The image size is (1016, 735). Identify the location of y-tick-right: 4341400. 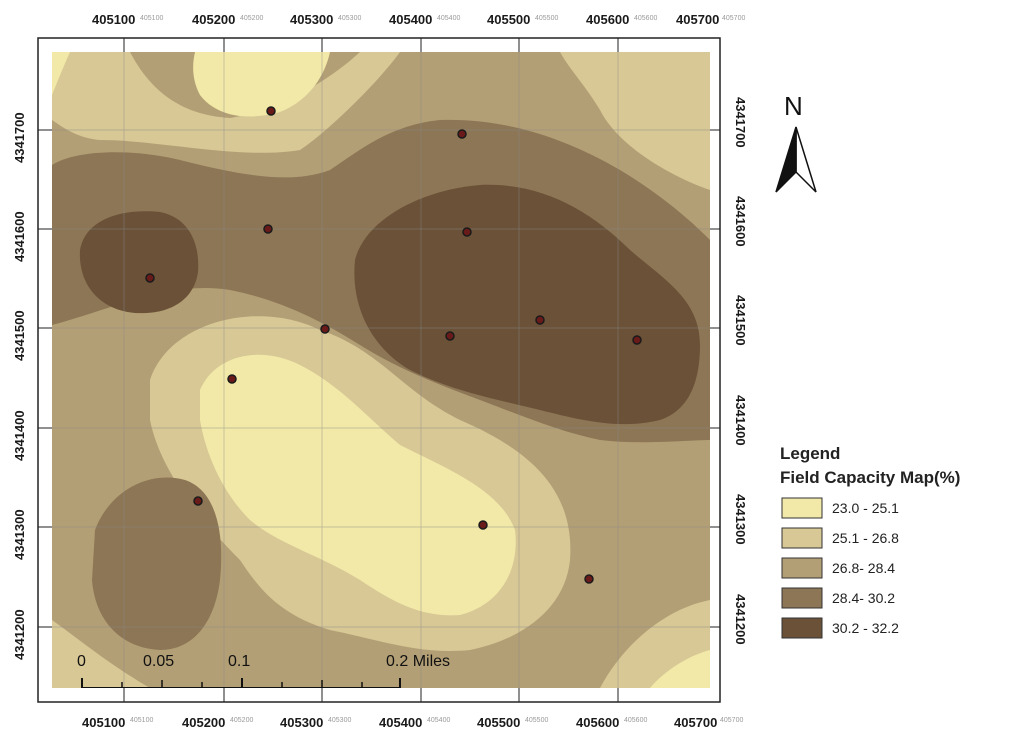
(740, 420).